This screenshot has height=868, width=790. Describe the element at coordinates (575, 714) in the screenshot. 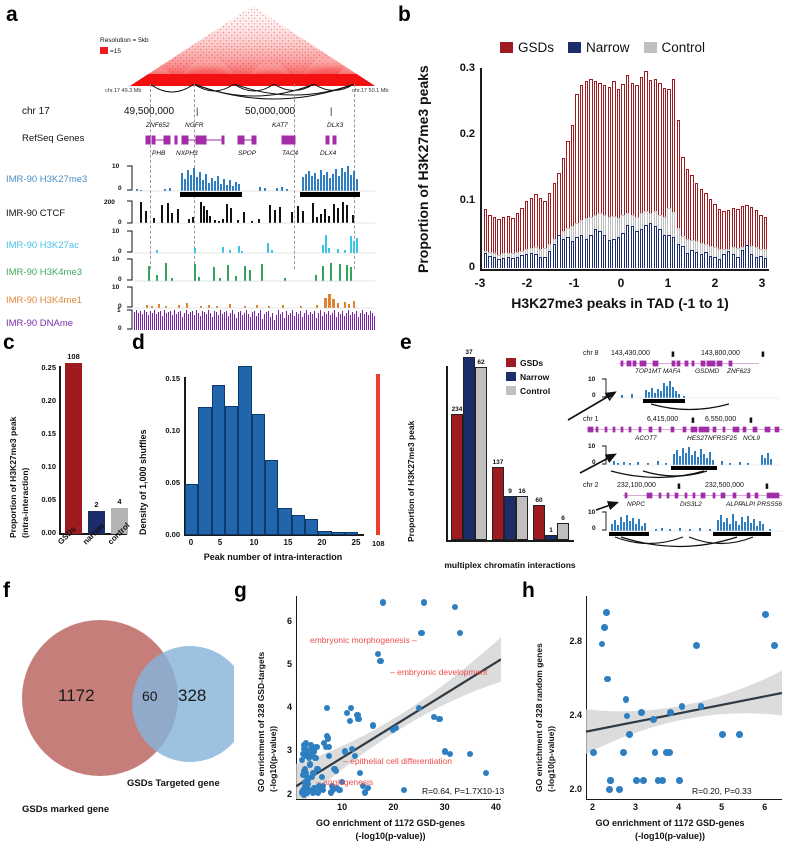

I see `ytick: 2.4` at that location.